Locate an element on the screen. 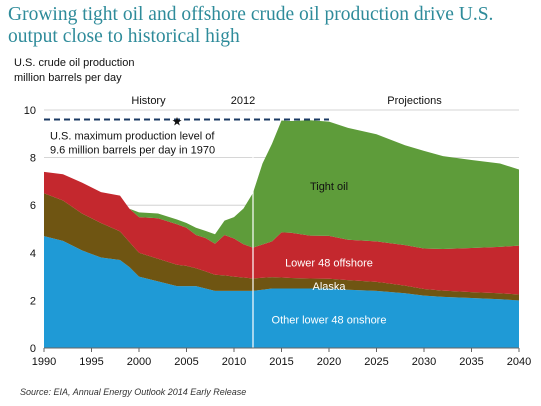 This screenshot has height=406, width=541. x-tick-label-2015: 2015 is located at coordinates (281, 362).